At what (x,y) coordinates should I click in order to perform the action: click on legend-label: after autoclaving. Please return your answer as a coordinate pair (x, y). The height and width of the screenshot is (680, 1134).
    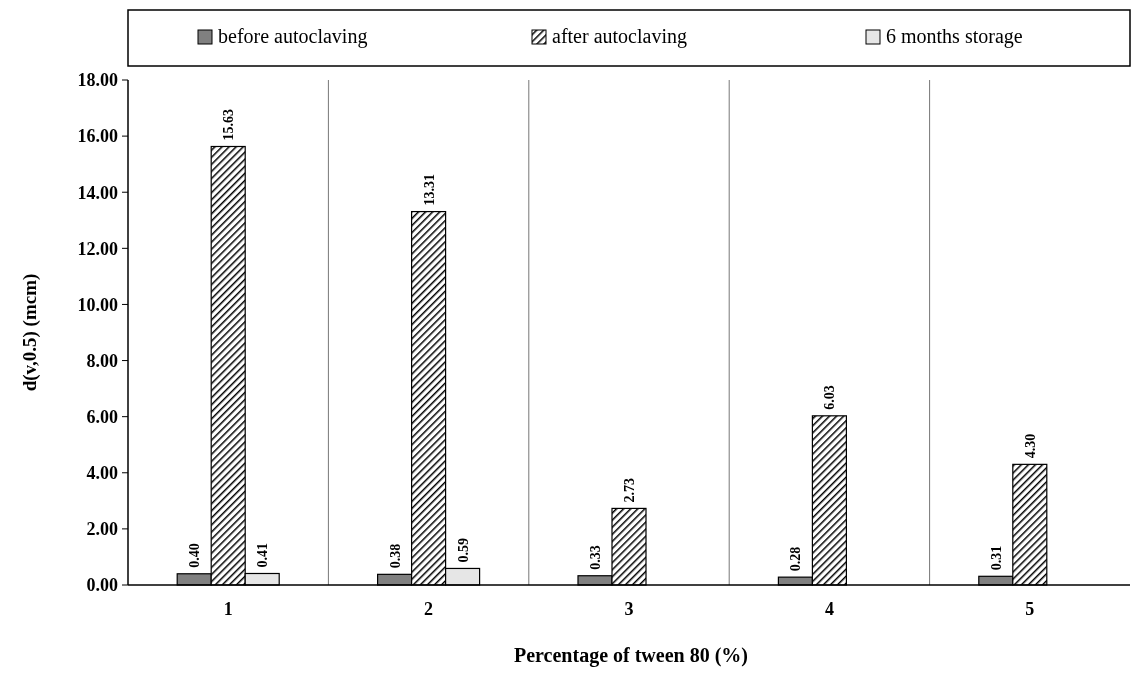
    Looking at the image, I should click on (619, 36).